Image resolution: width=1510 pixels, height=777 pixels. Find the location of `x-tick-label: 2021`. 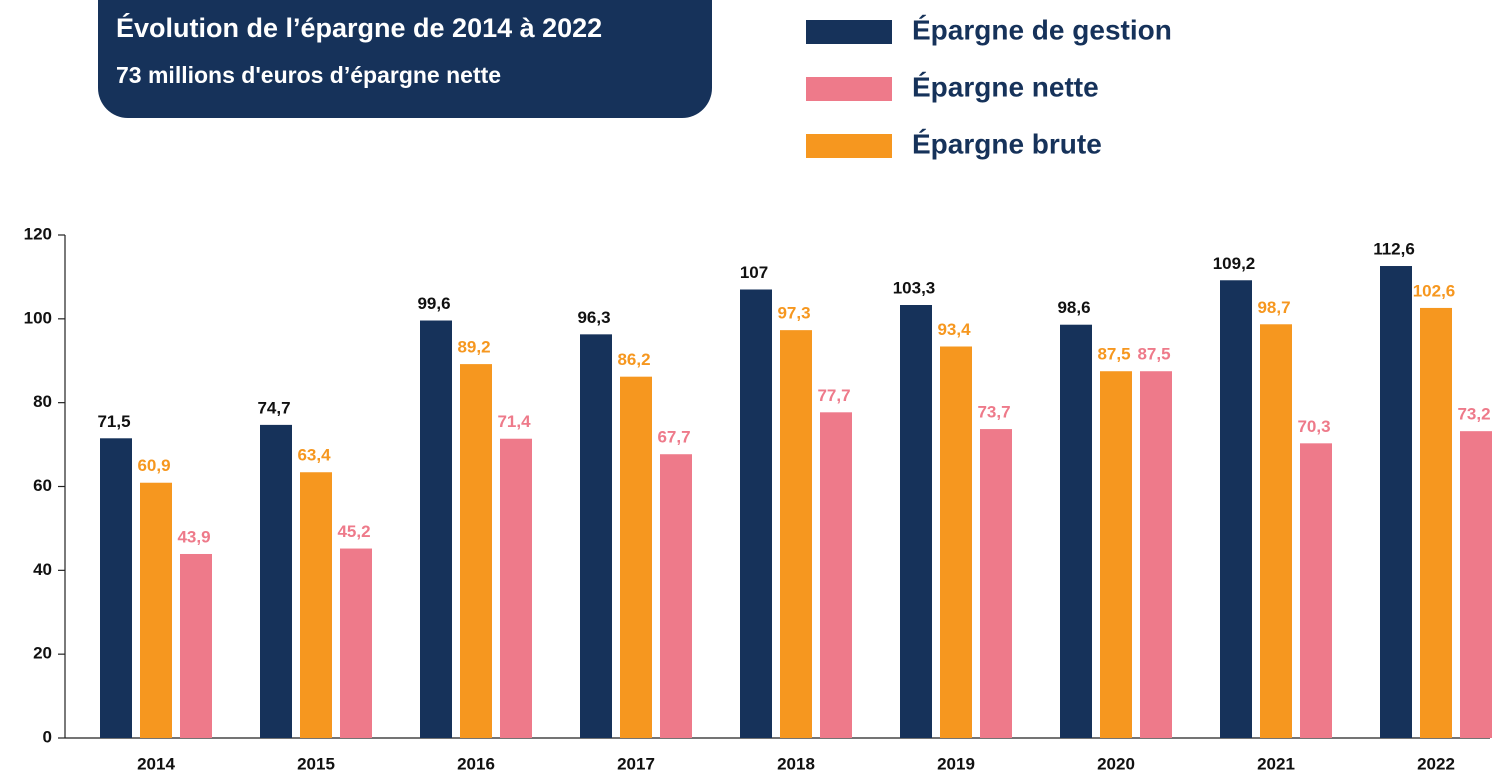

x-tick-label: 2021 is located at coordinates (1276, 763).